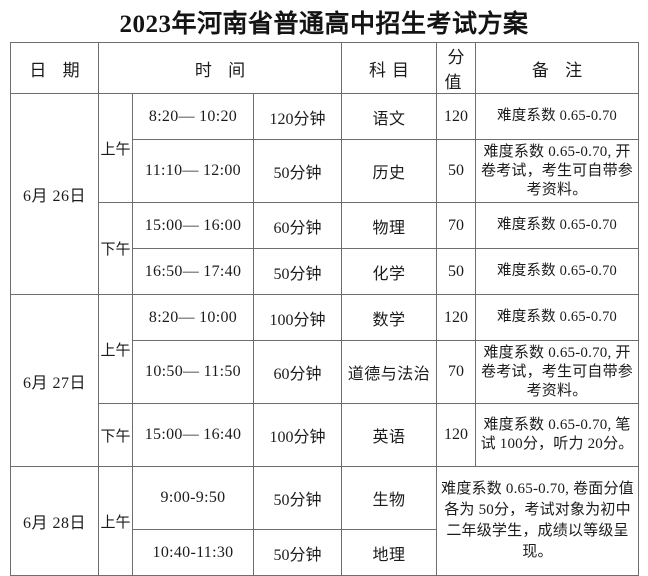  Describe the element at coordinates (54, 521) in the screenshot. I see `cell-date: 6月 28日` at that location.